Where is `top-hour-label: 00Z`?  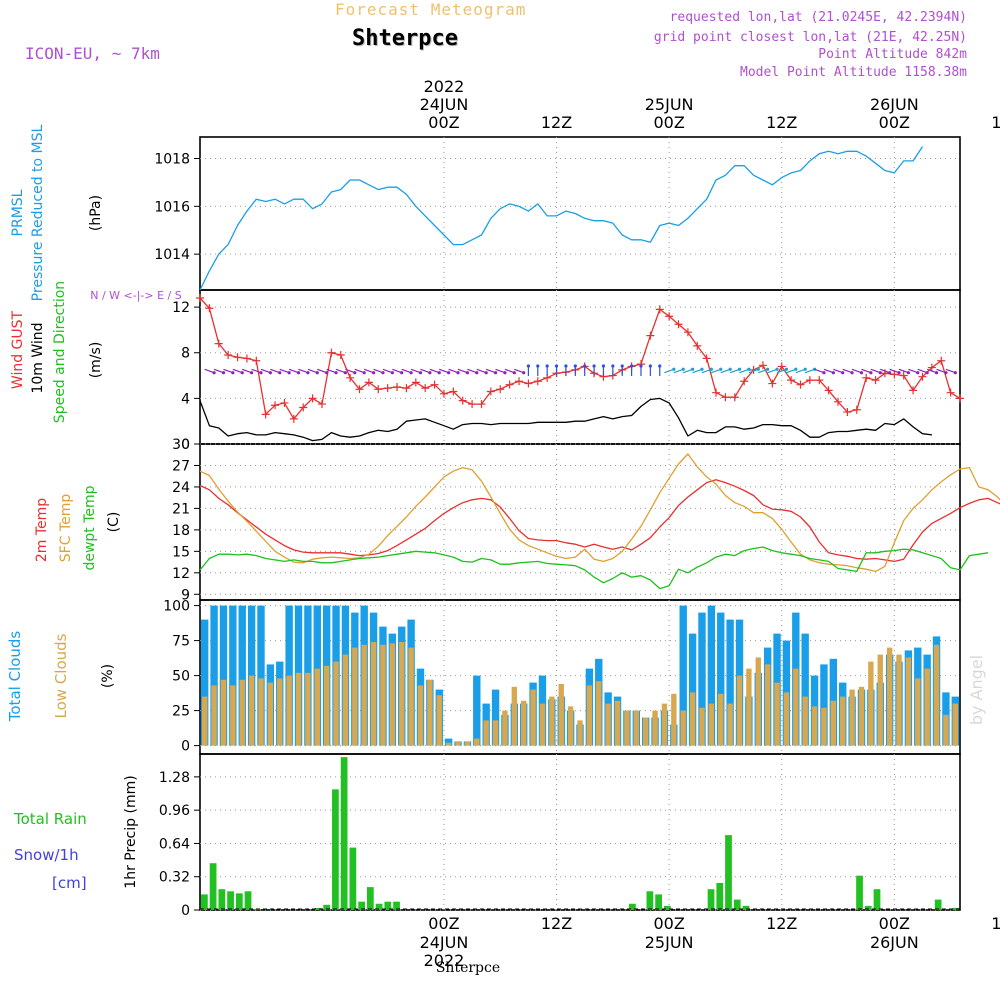
top-hour-label: 00Z is located at coordinates (668, 122).